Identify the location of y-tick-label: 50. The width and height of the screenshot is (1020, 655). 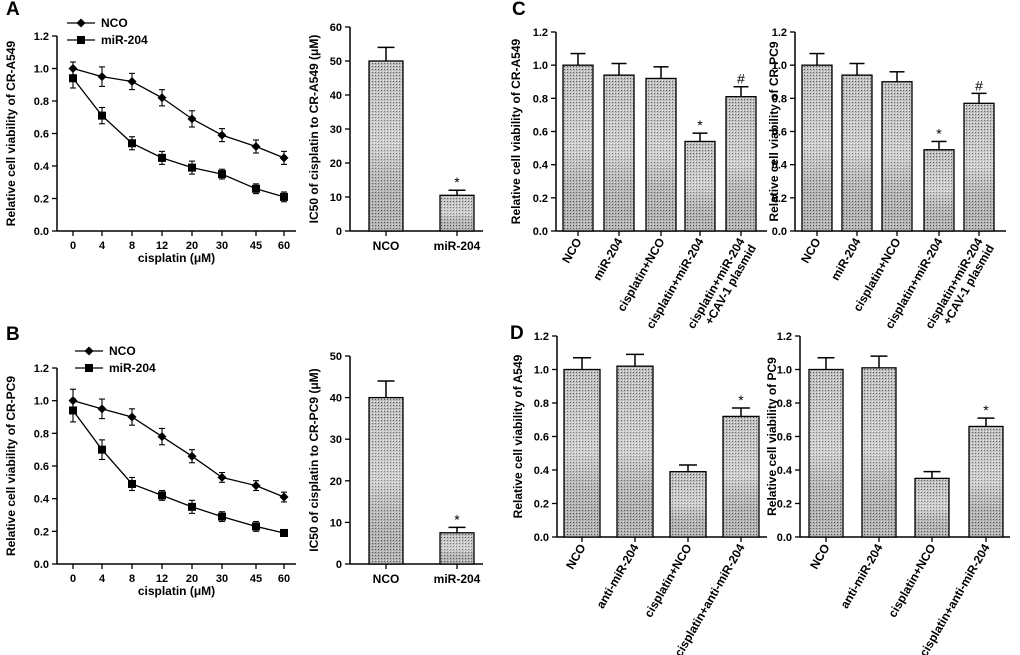
(336, 357).